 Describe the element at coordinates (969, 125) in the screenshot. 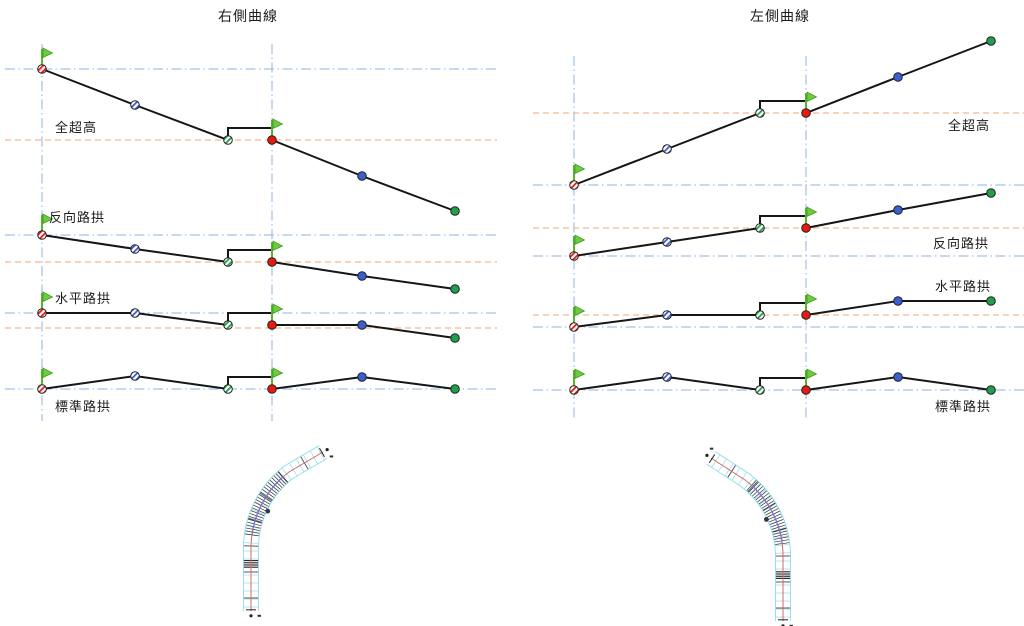

I see `row-label-full-super-left: 全超高` at that location.